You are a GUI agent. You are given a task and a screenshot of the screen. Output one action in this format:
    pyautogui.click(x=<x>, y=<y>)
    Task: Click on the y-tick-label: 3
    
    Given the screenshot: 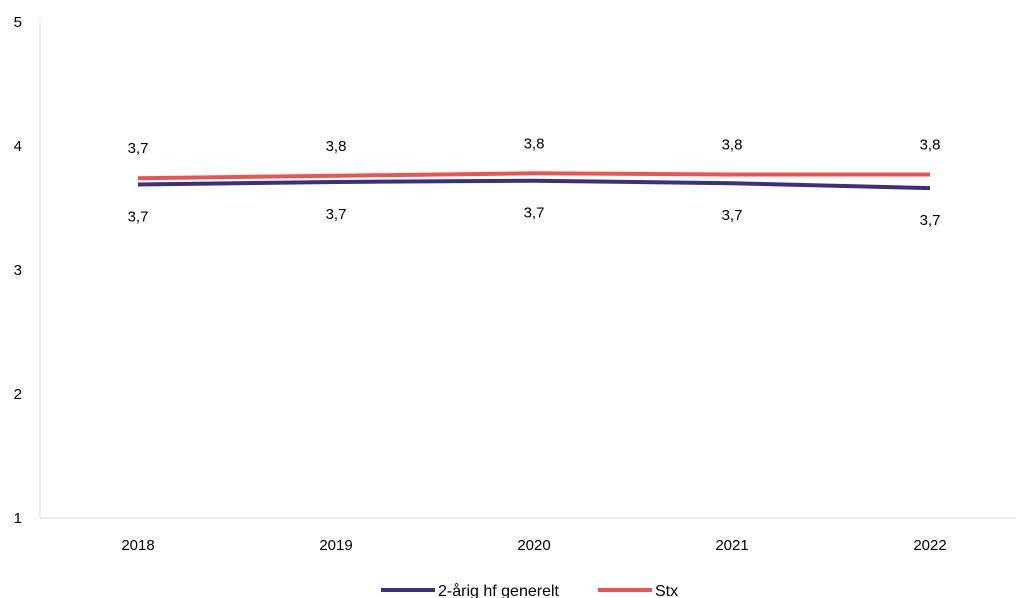 What is the action you would take?
    pyautogui.click(x=18, y=270)
    